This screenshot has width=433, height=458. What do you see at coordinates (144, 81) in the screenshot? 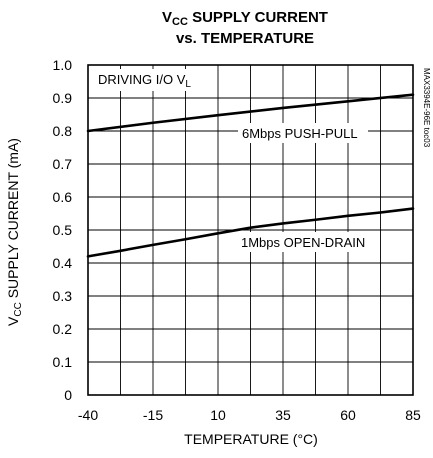
I see `condition-label: DRIVING I/O VL` at bounding box center [144, 81].